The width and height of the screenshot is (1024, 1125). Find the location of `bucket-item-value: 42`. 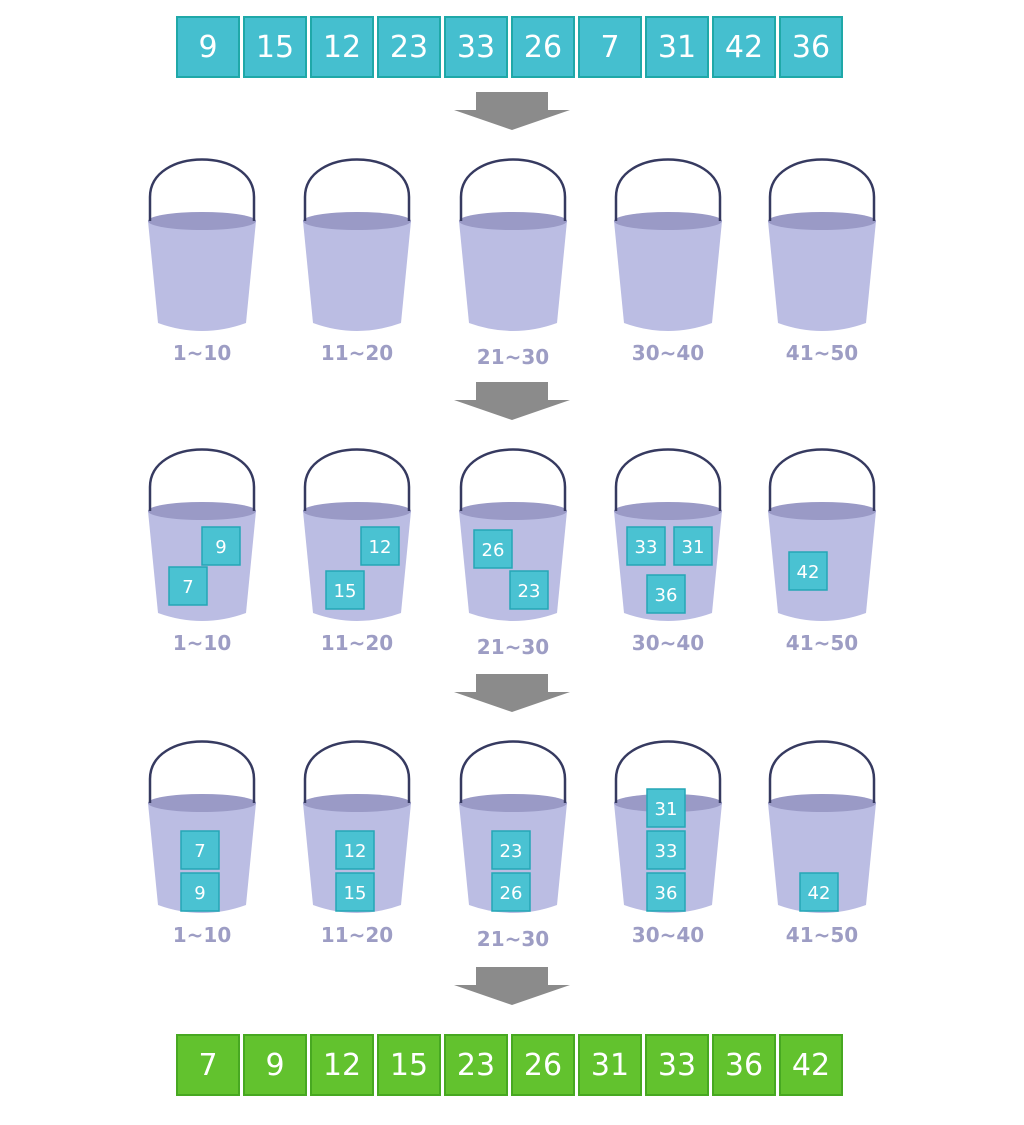

bucket-item-value: 42 is located at coordinates (819, 893).